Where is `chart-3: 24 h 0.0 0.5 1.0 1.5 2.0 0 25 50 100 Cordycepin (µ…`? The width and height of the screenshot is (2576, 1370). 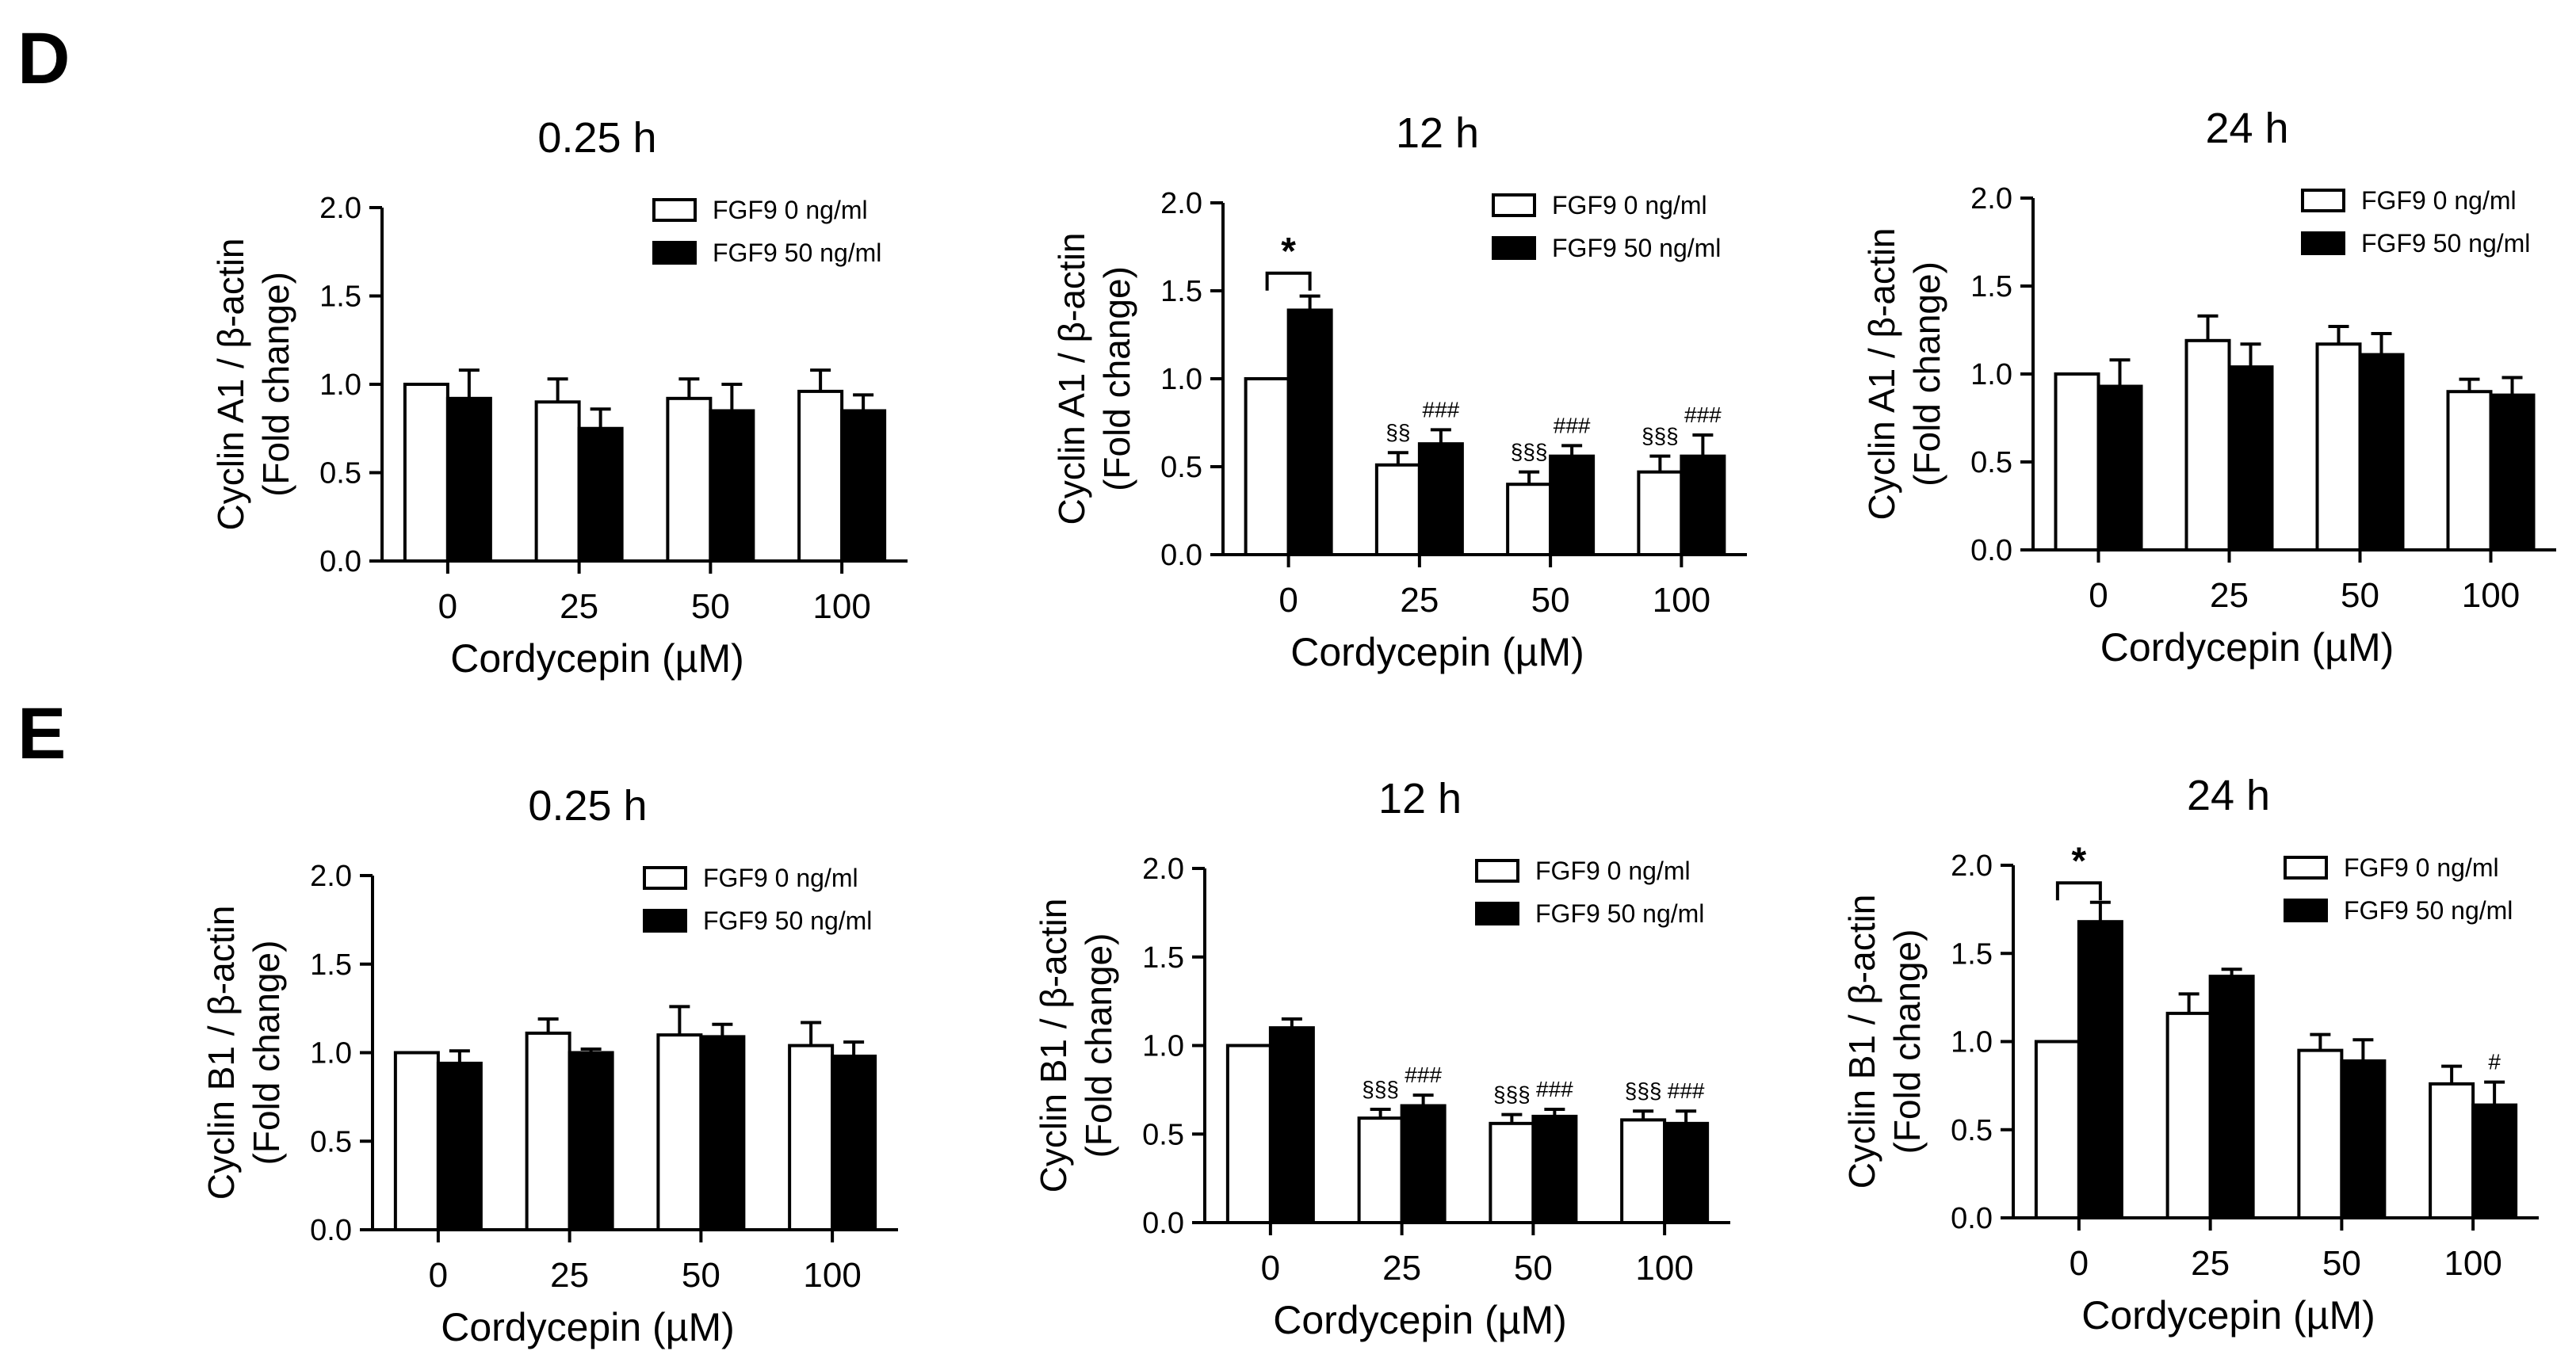 chart-3: 24 h 0.0 0.5 1.0 1.5 2.0 0 25 50 100 Cordycepin (µ… is located at coordinates (2208, 387).